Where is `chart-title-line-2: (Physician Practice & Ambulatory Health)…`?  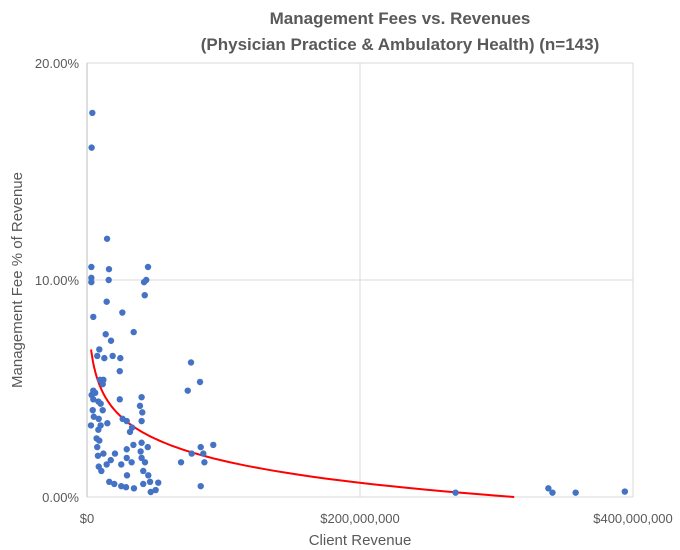
chart-title-line-2: (Physician Practice & Ambulatory Health)… is located at coordinates (400, 44).